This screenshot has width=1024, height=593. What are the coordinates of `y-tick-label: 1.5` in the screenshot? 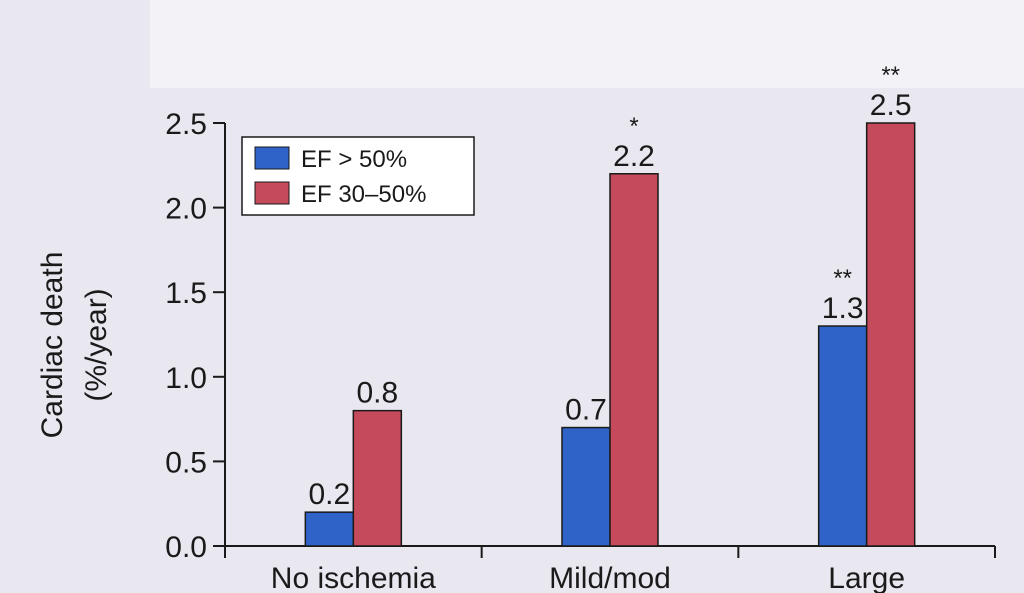 It's located at (186, 293).